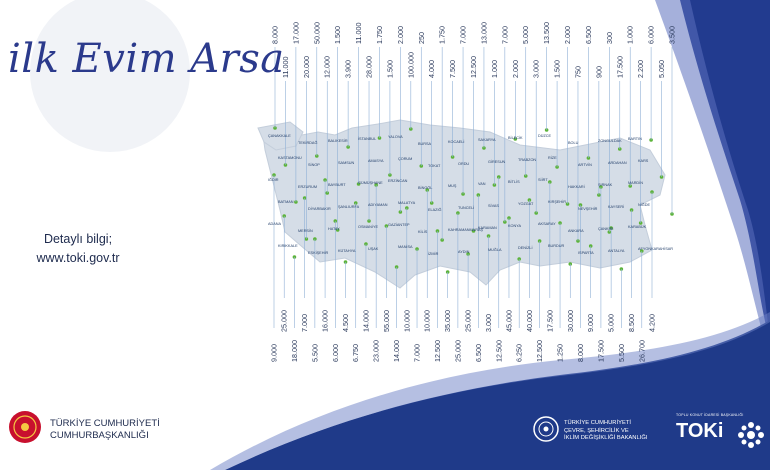  I want to click on top-value-label: 5.050, so click(661, 69).